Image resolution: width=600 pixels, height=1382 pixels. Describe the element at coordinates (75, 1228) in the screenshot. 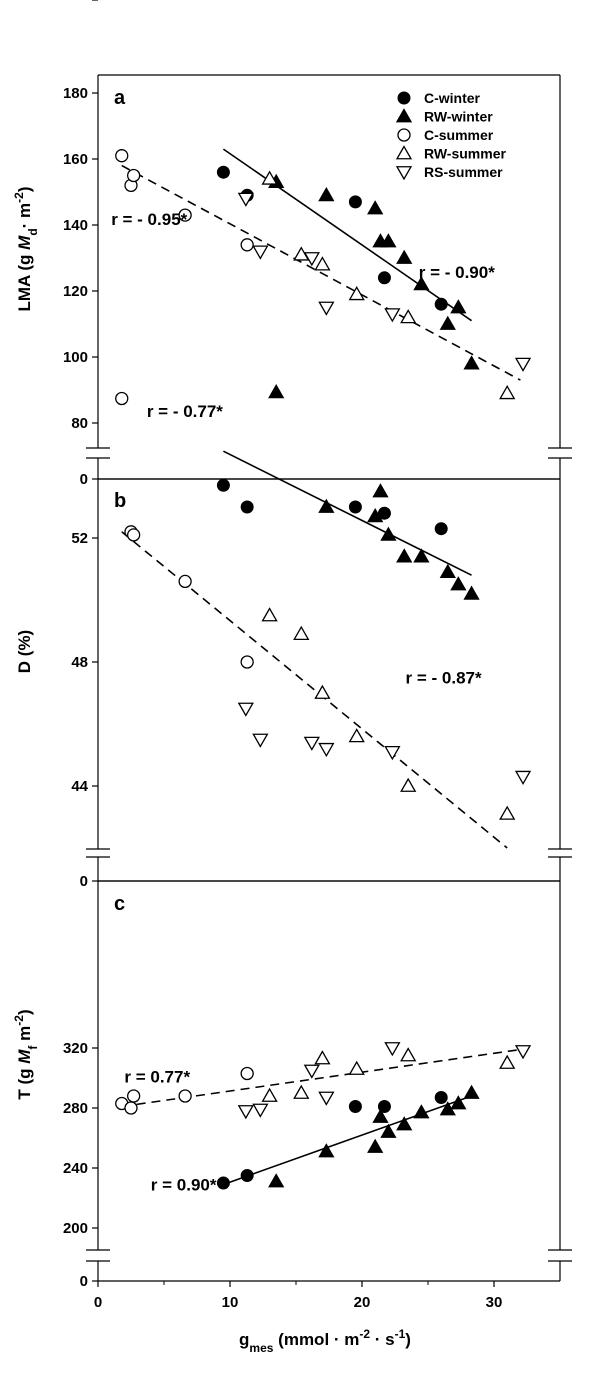

I see `y-tick-label: 200` at that location.